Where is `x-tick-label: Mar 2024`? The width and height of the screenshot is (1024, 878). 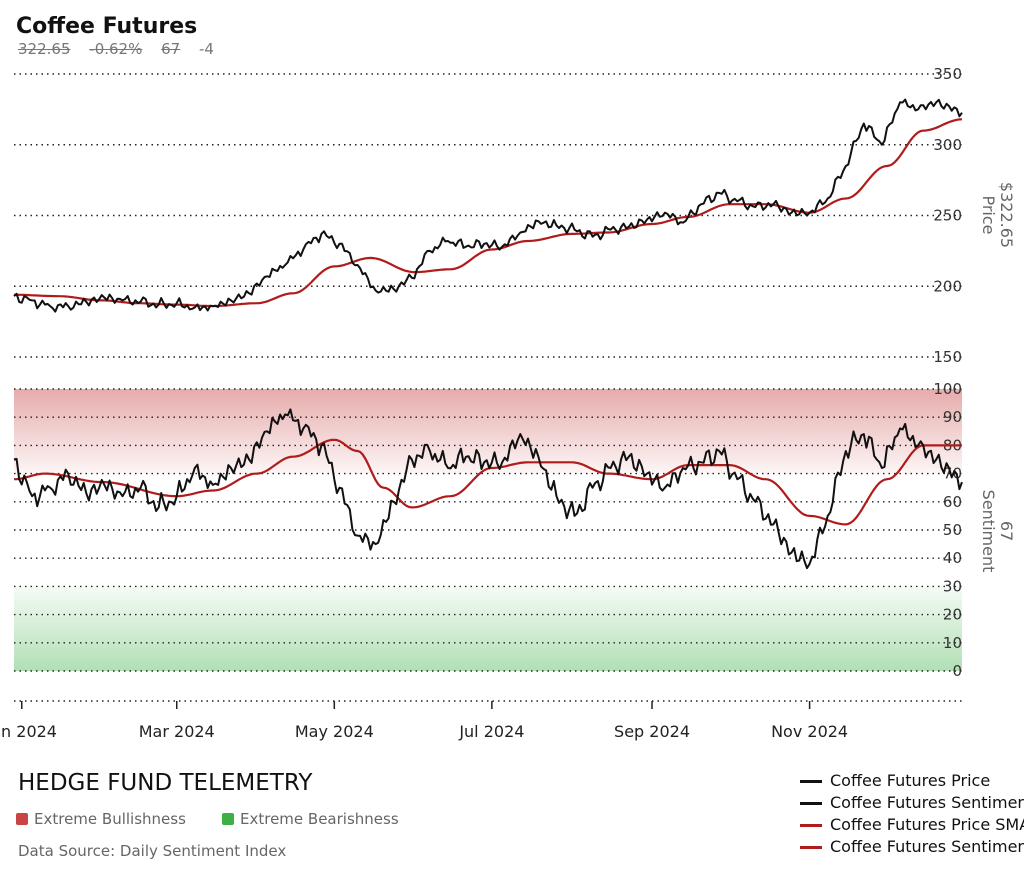 x-tick-label: Mar 2024 is located at coordinates (177, 731).